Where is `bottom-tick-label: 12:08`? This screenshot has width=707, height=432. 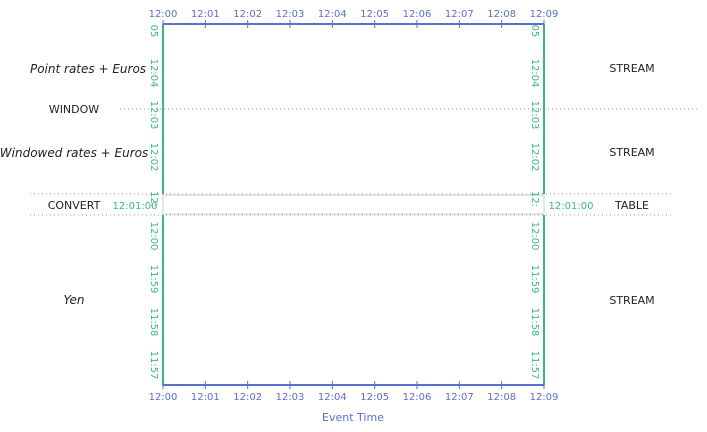 bottom-tick-label: 12:08 is located at coordinates (501, 397).